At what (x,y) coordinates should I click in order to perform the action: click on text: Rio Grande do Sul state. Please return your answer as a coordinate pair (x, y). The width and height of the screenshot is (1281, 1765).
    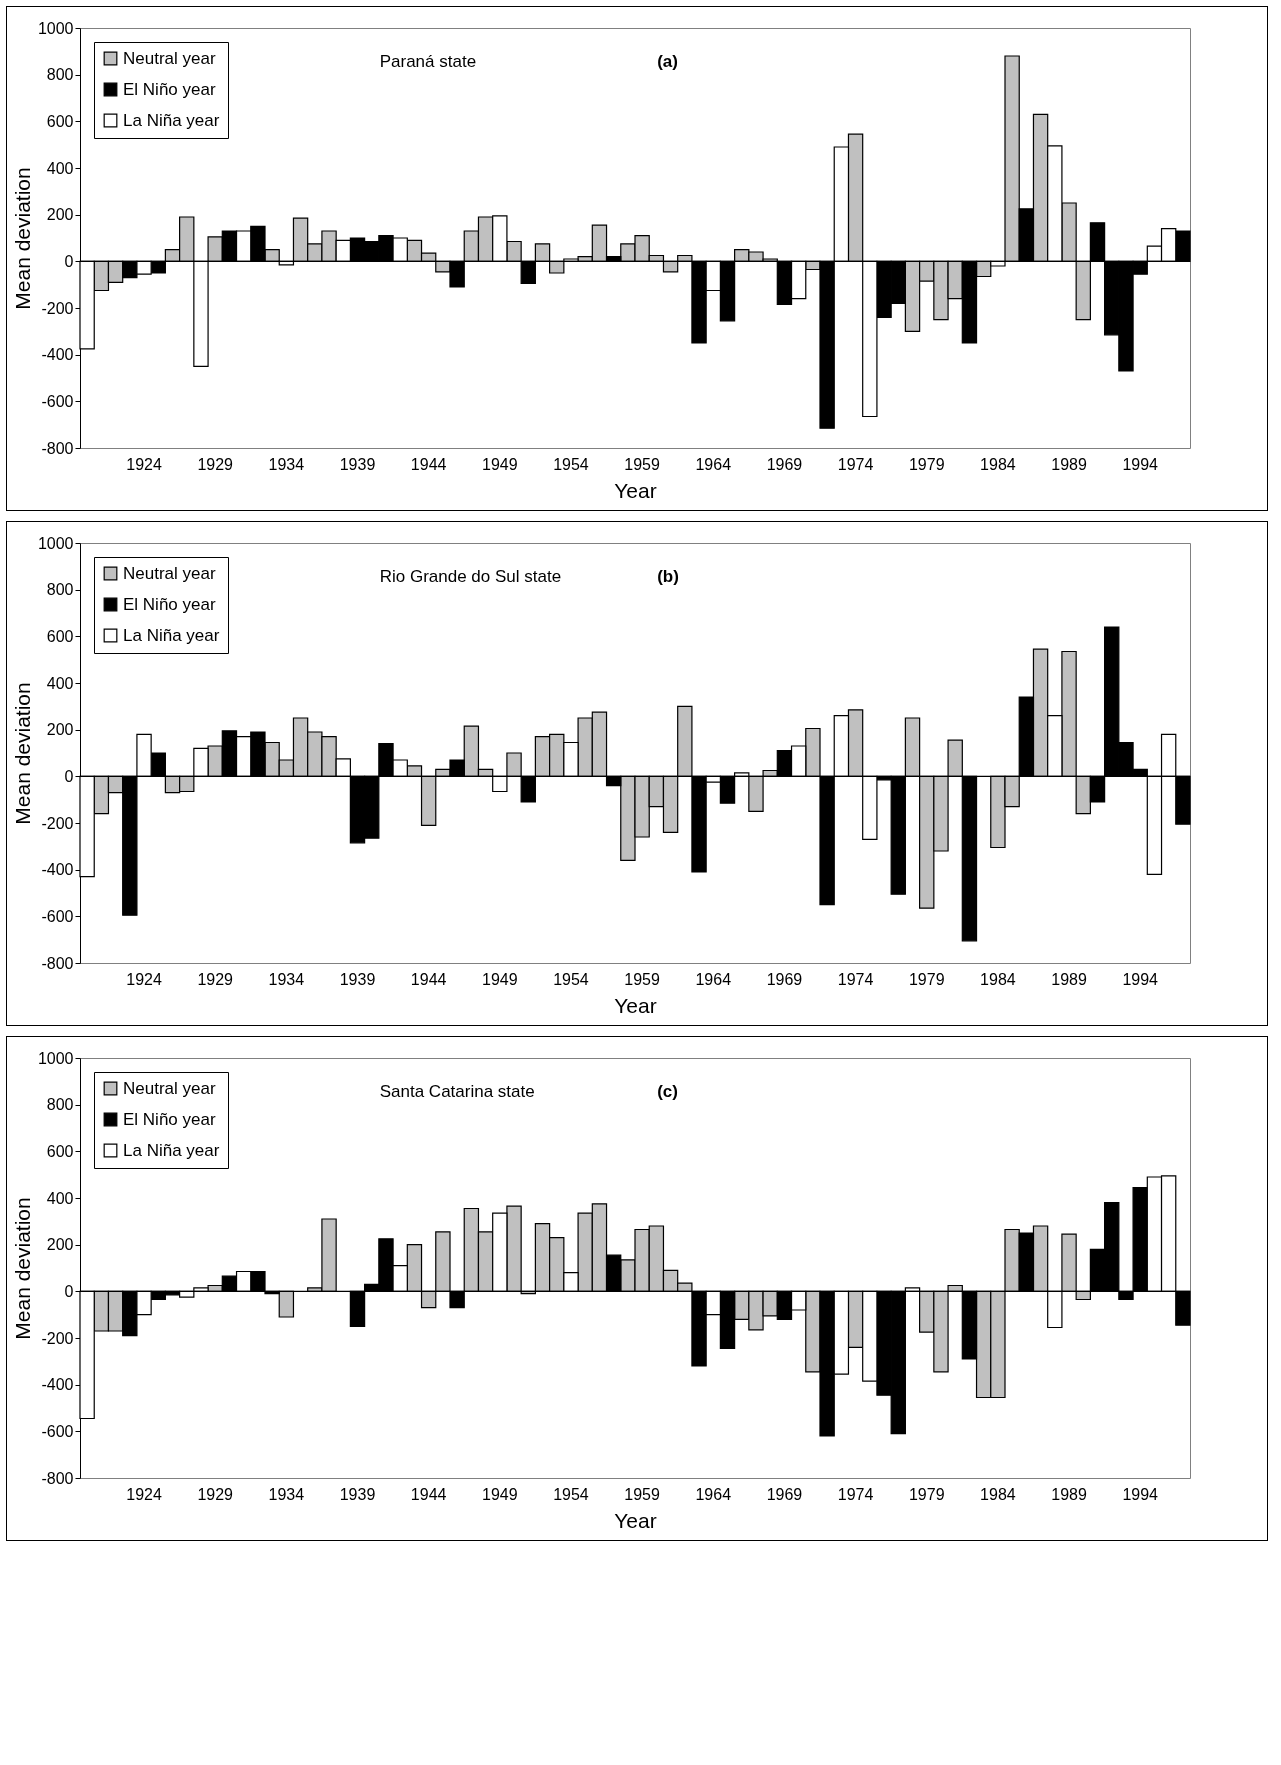
    Looking at the image, I should click on (470, 576).